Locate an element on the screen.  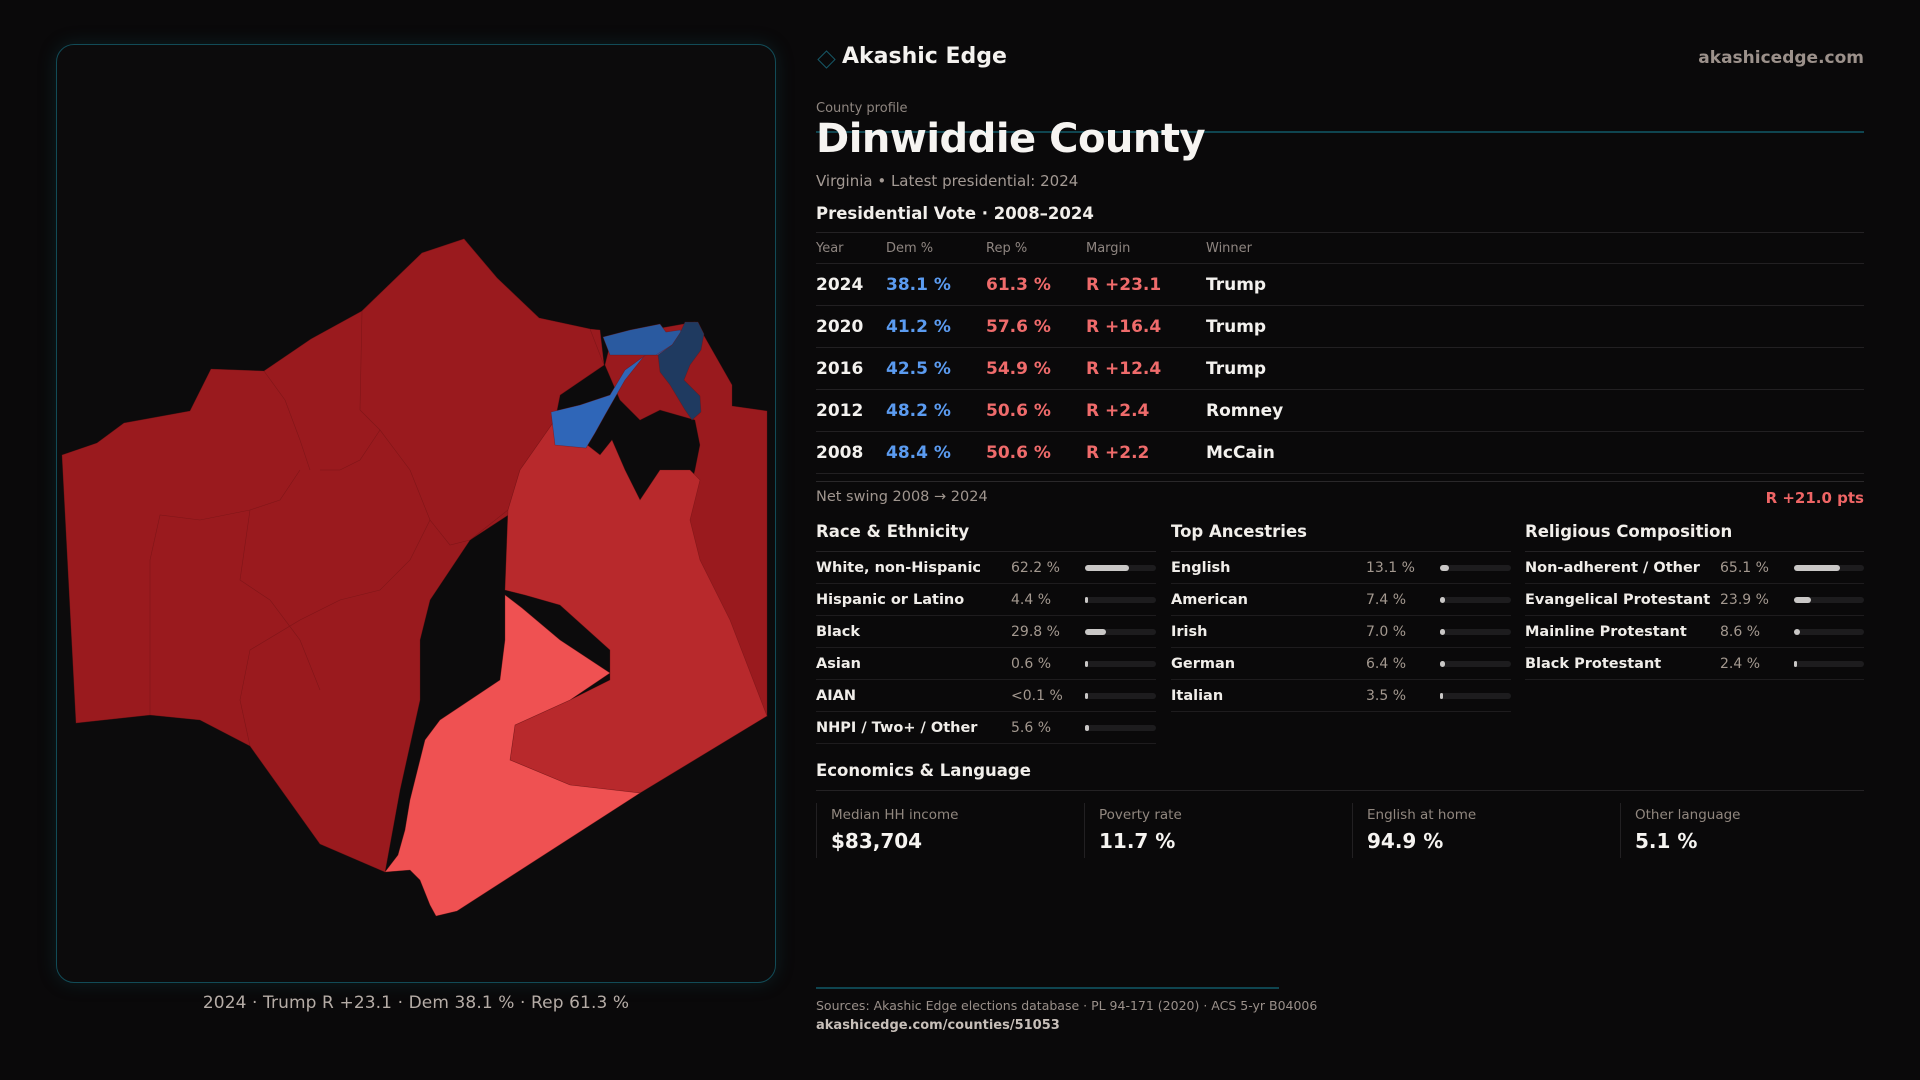
brand-url-link: akashicedge.com is located at coordinates (1781, 58).